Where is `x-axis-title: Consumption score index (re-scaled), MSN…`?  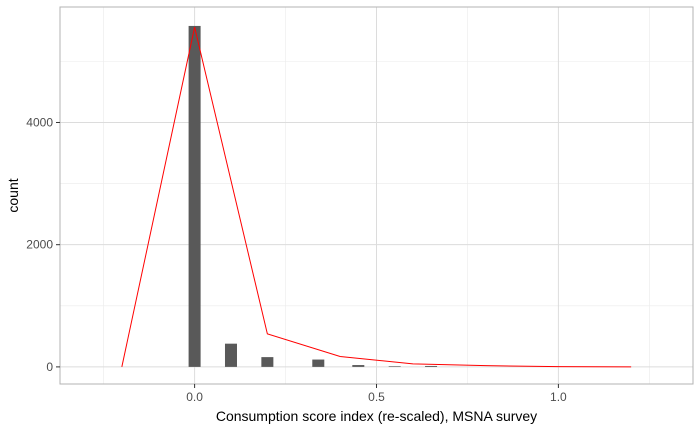 x-axis-title: Consumption score index (re-scaled), MSN… is located at coordinates (376, 416).